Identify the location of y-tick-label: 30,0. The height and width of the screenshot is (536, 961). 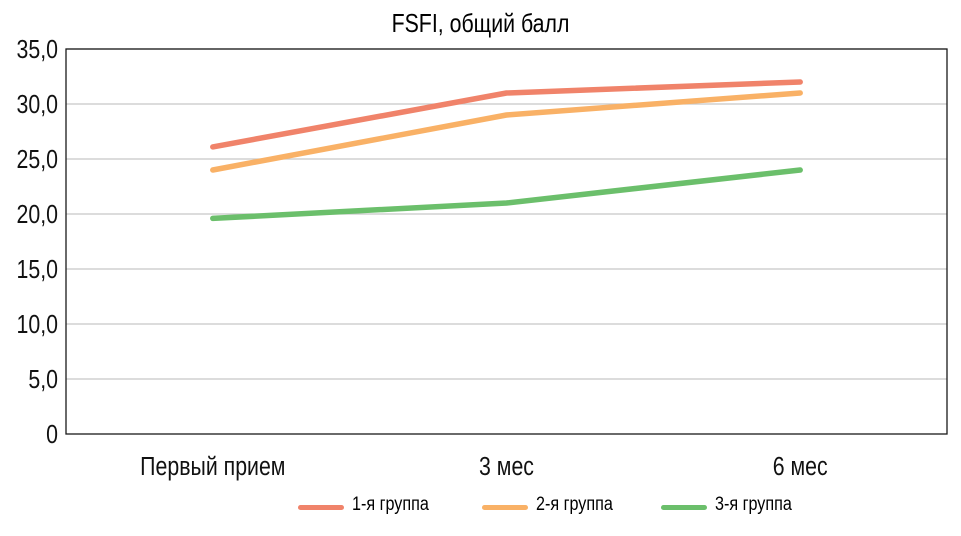
(37, 105).